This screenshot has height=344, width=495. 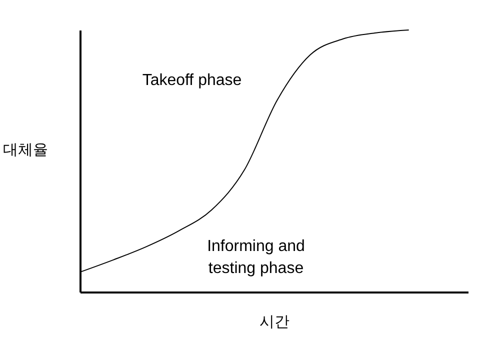 I want to click on y-axis-title: 대체율, so click(x=25, y=150).